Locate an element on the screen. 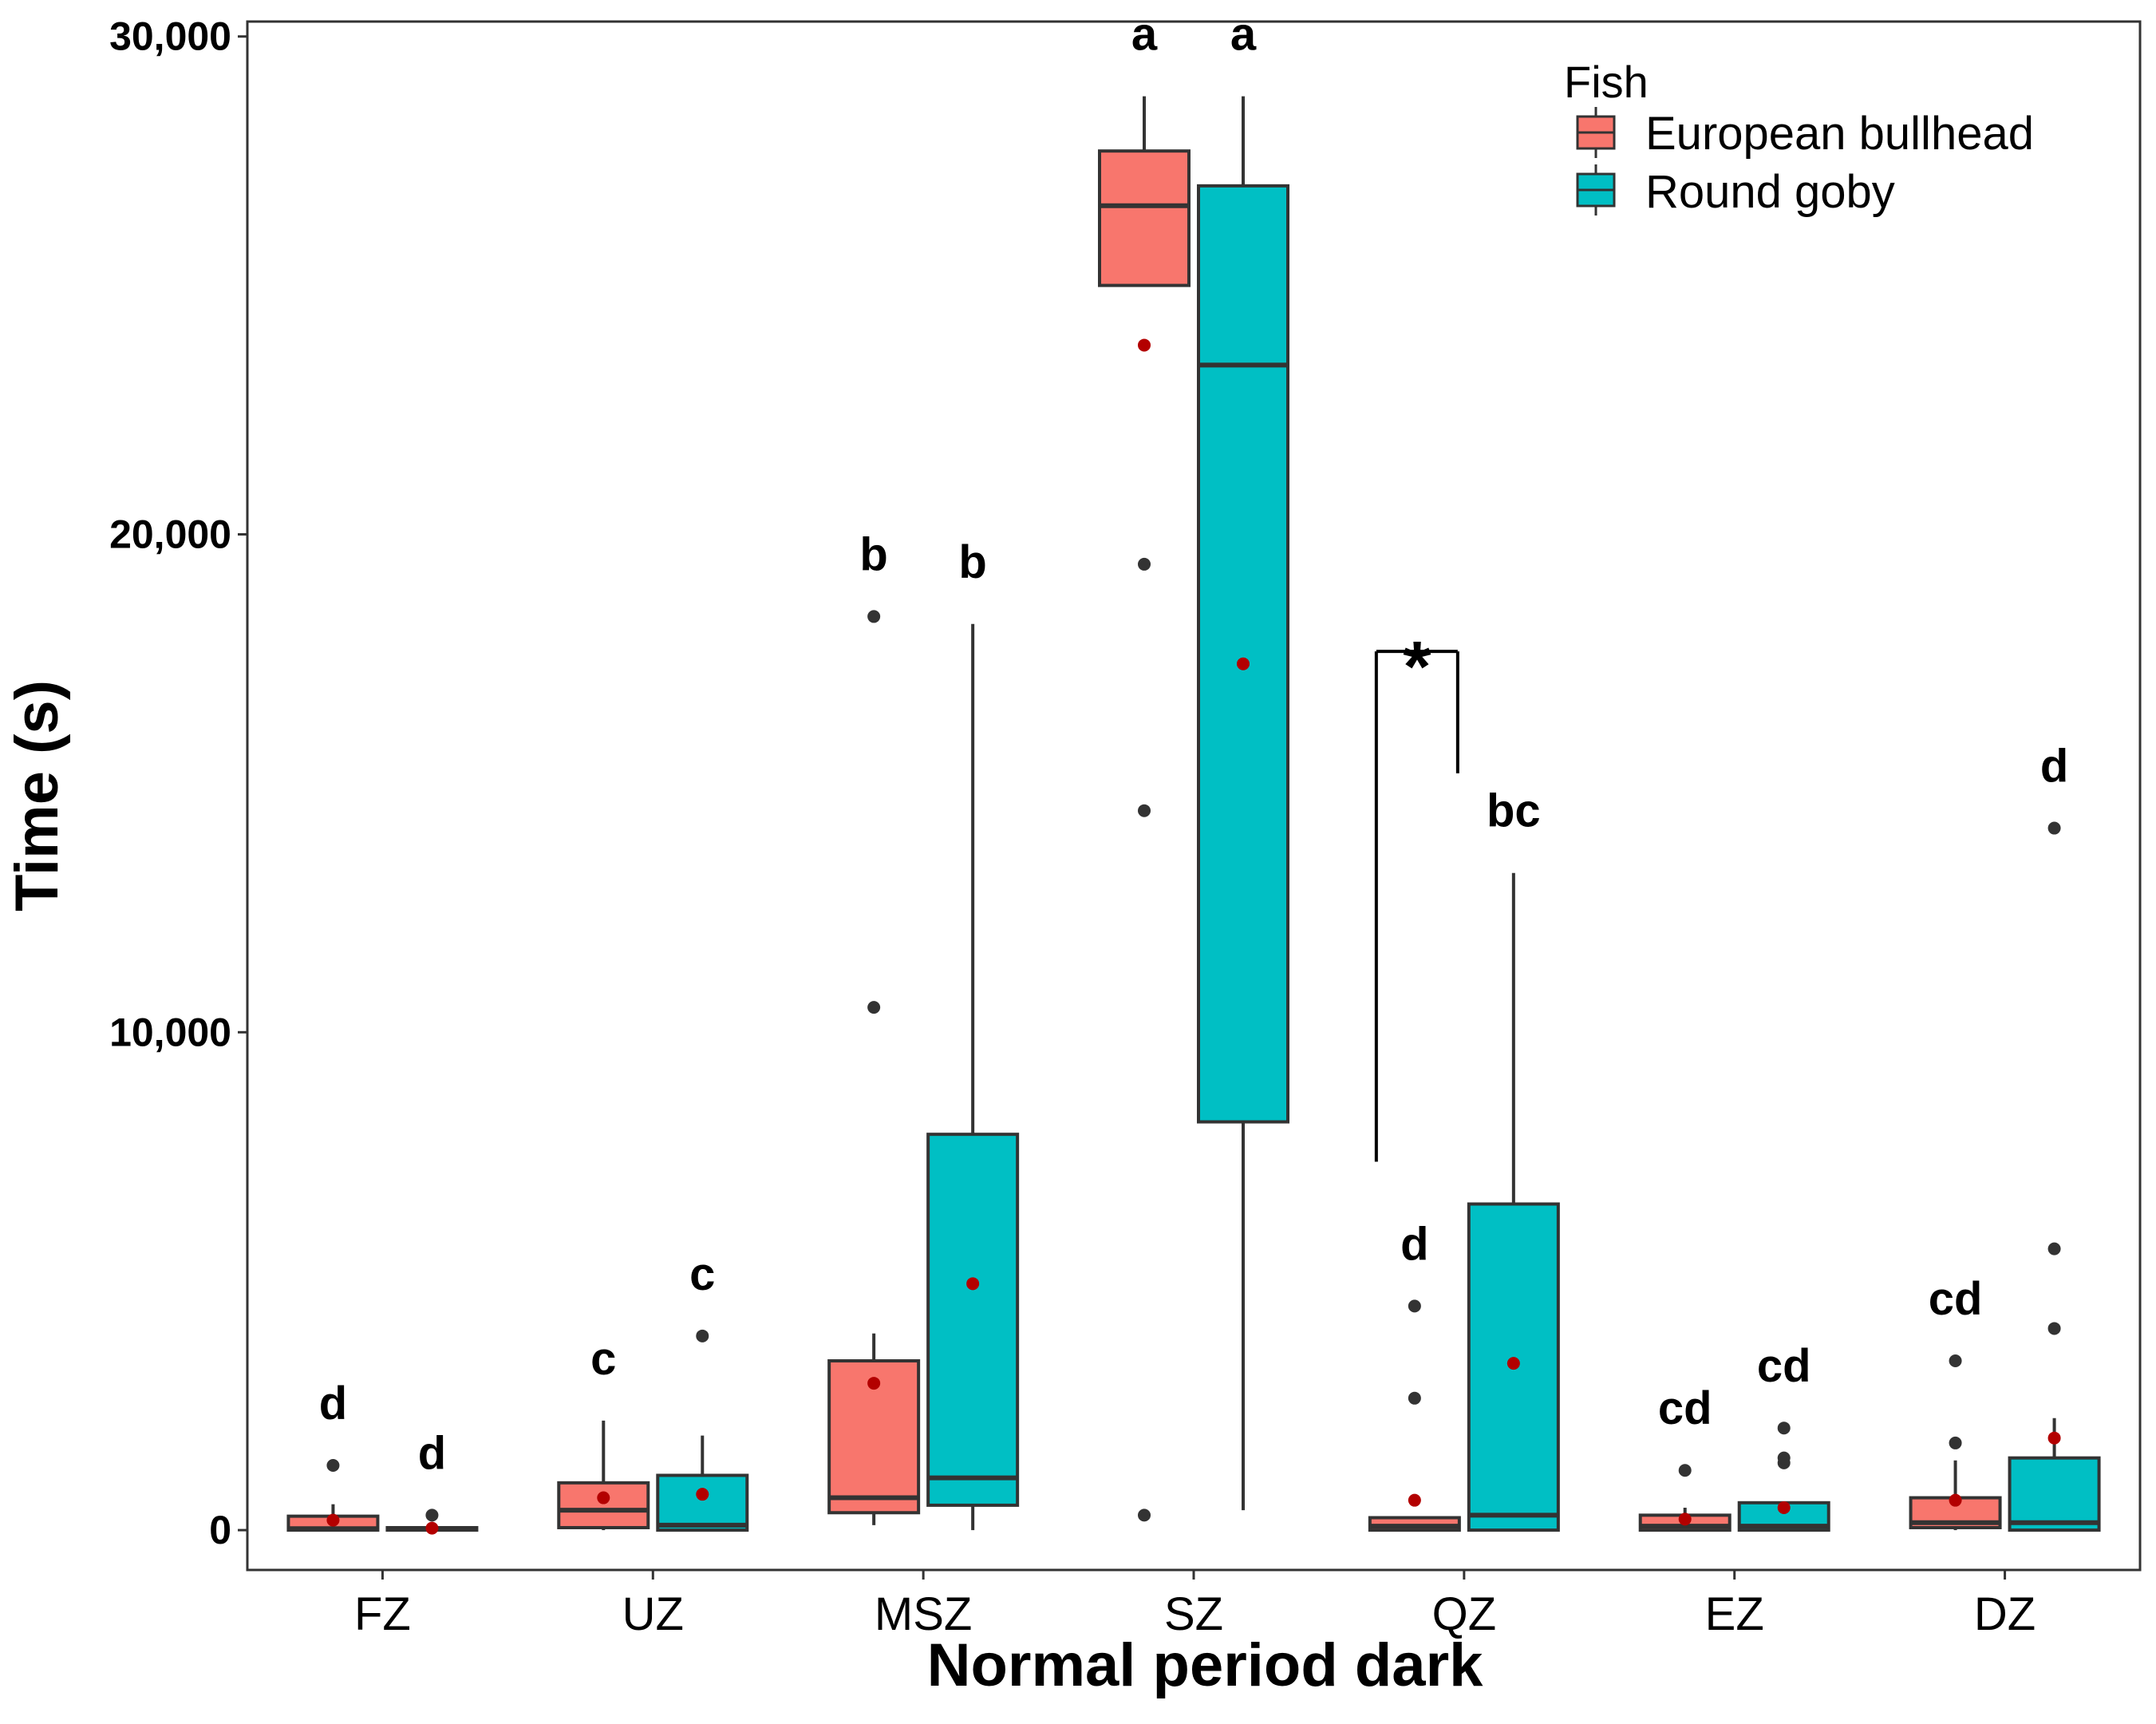 This screenshot has height=1724, width=2156. box-sz-goby: a is located at coordinates (1243, 760).